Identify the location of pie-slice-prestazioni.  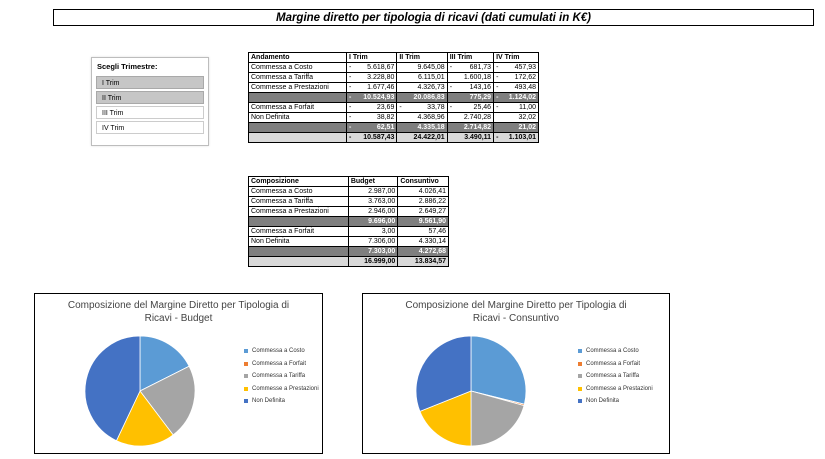
(144, 418).